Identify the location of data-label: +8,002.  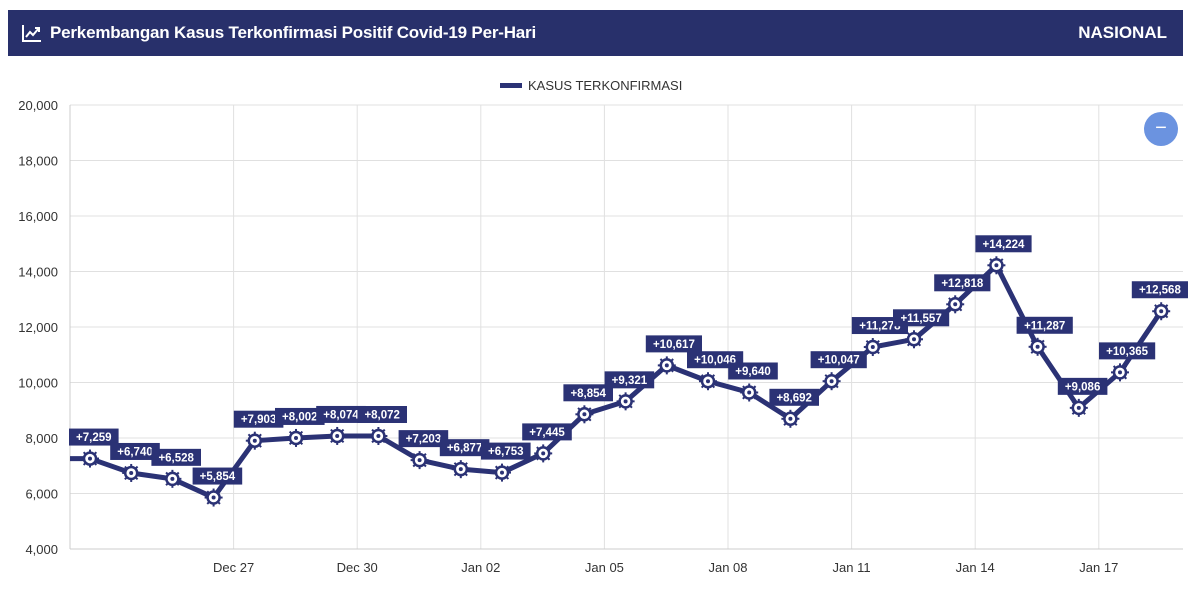
(300, 417).